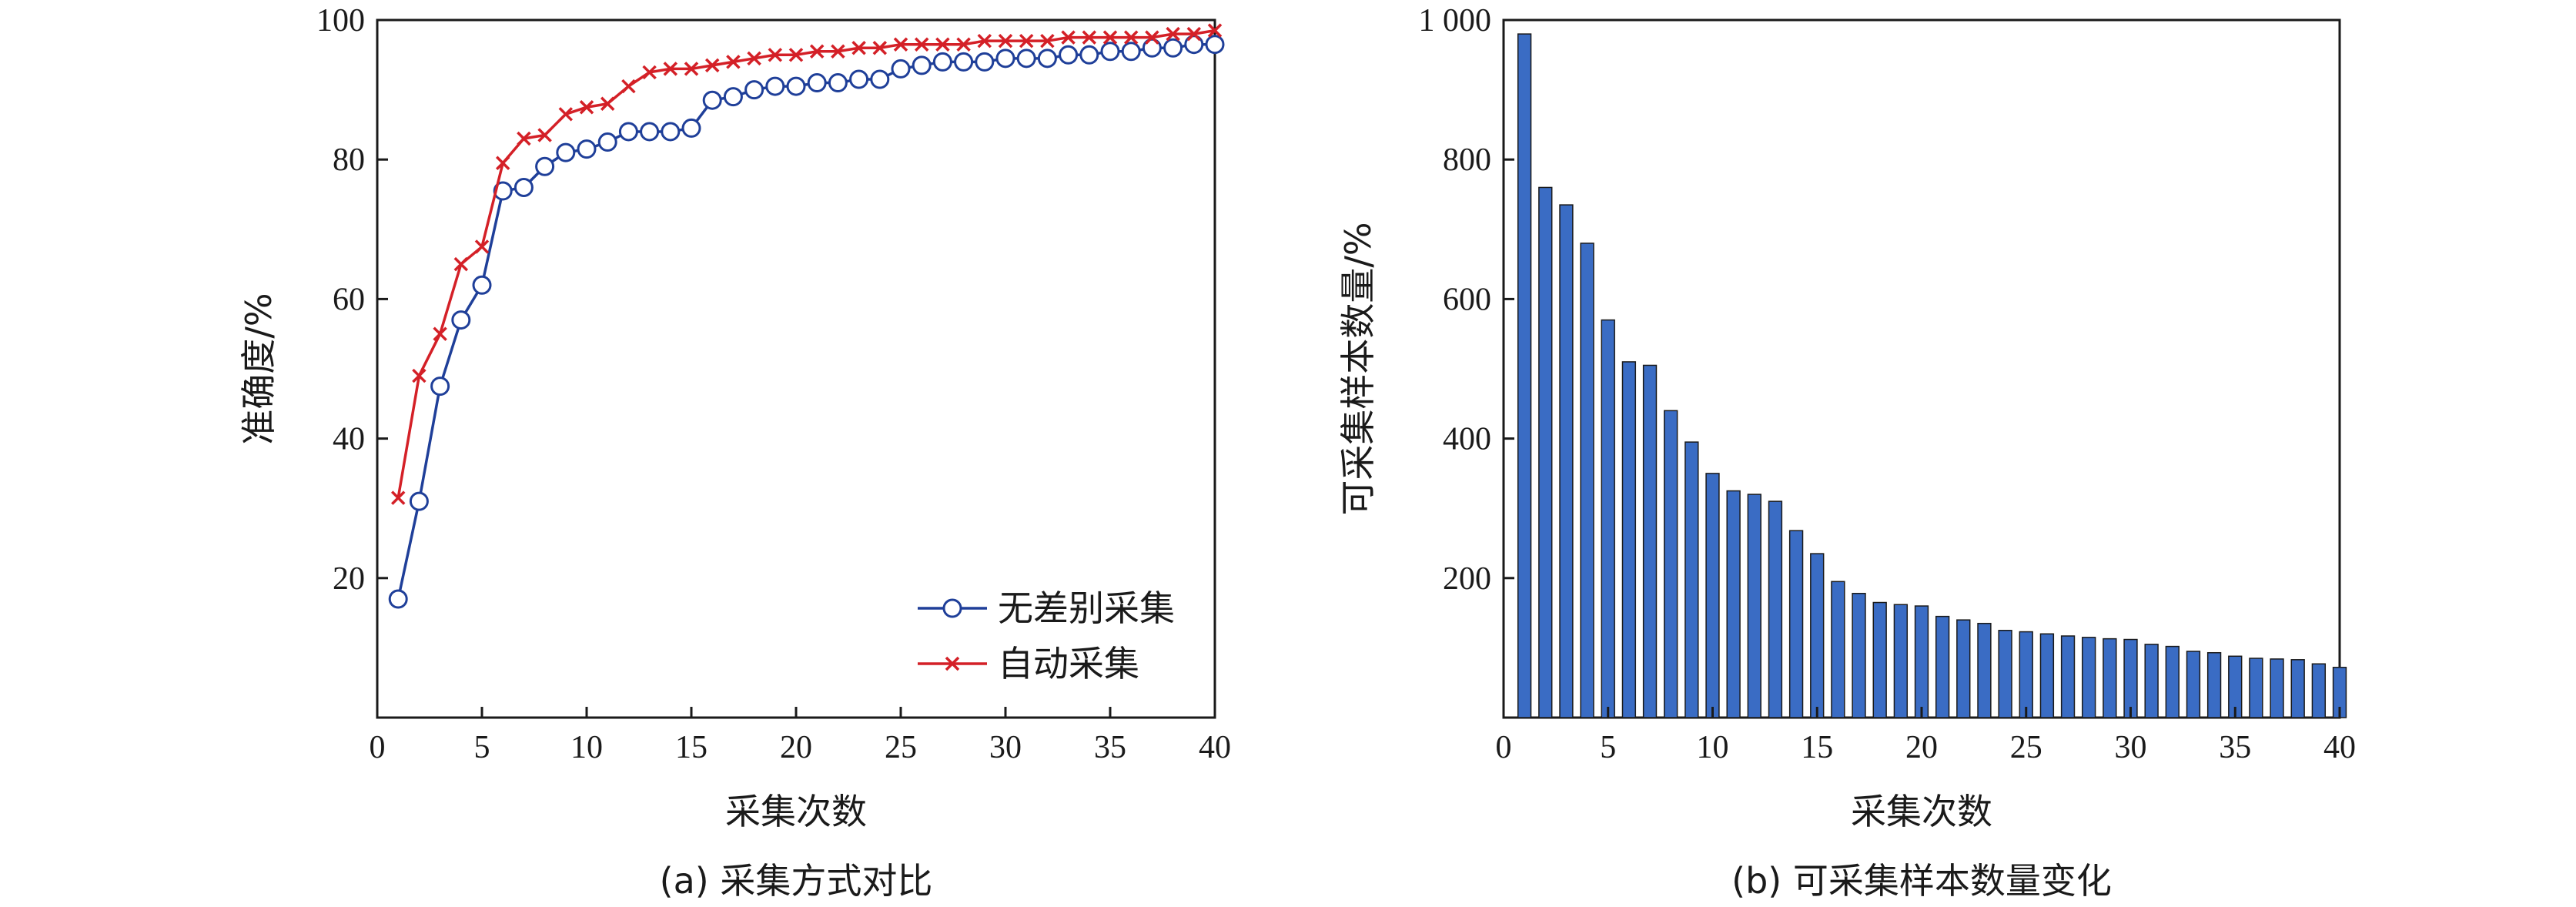  What do you see at coordinates (797, 881) in the screenshot?
I see `caption-a: (a) 采集方式对比` at bounding box center [797, 881].